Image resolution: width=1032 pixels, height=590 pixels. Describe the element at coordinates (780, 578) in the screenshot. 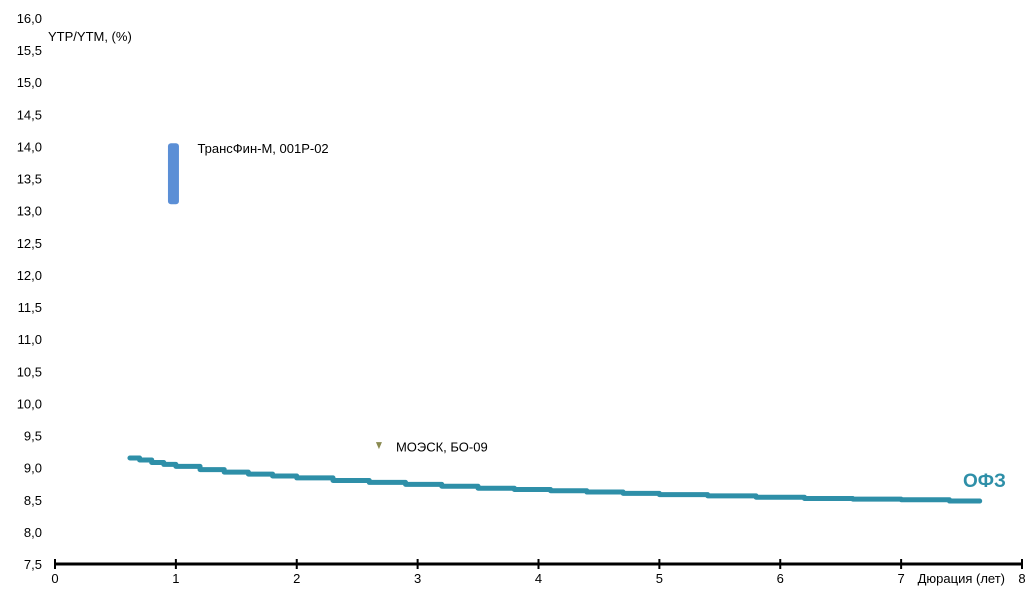

I see `x-tick-label: 6` at that location.